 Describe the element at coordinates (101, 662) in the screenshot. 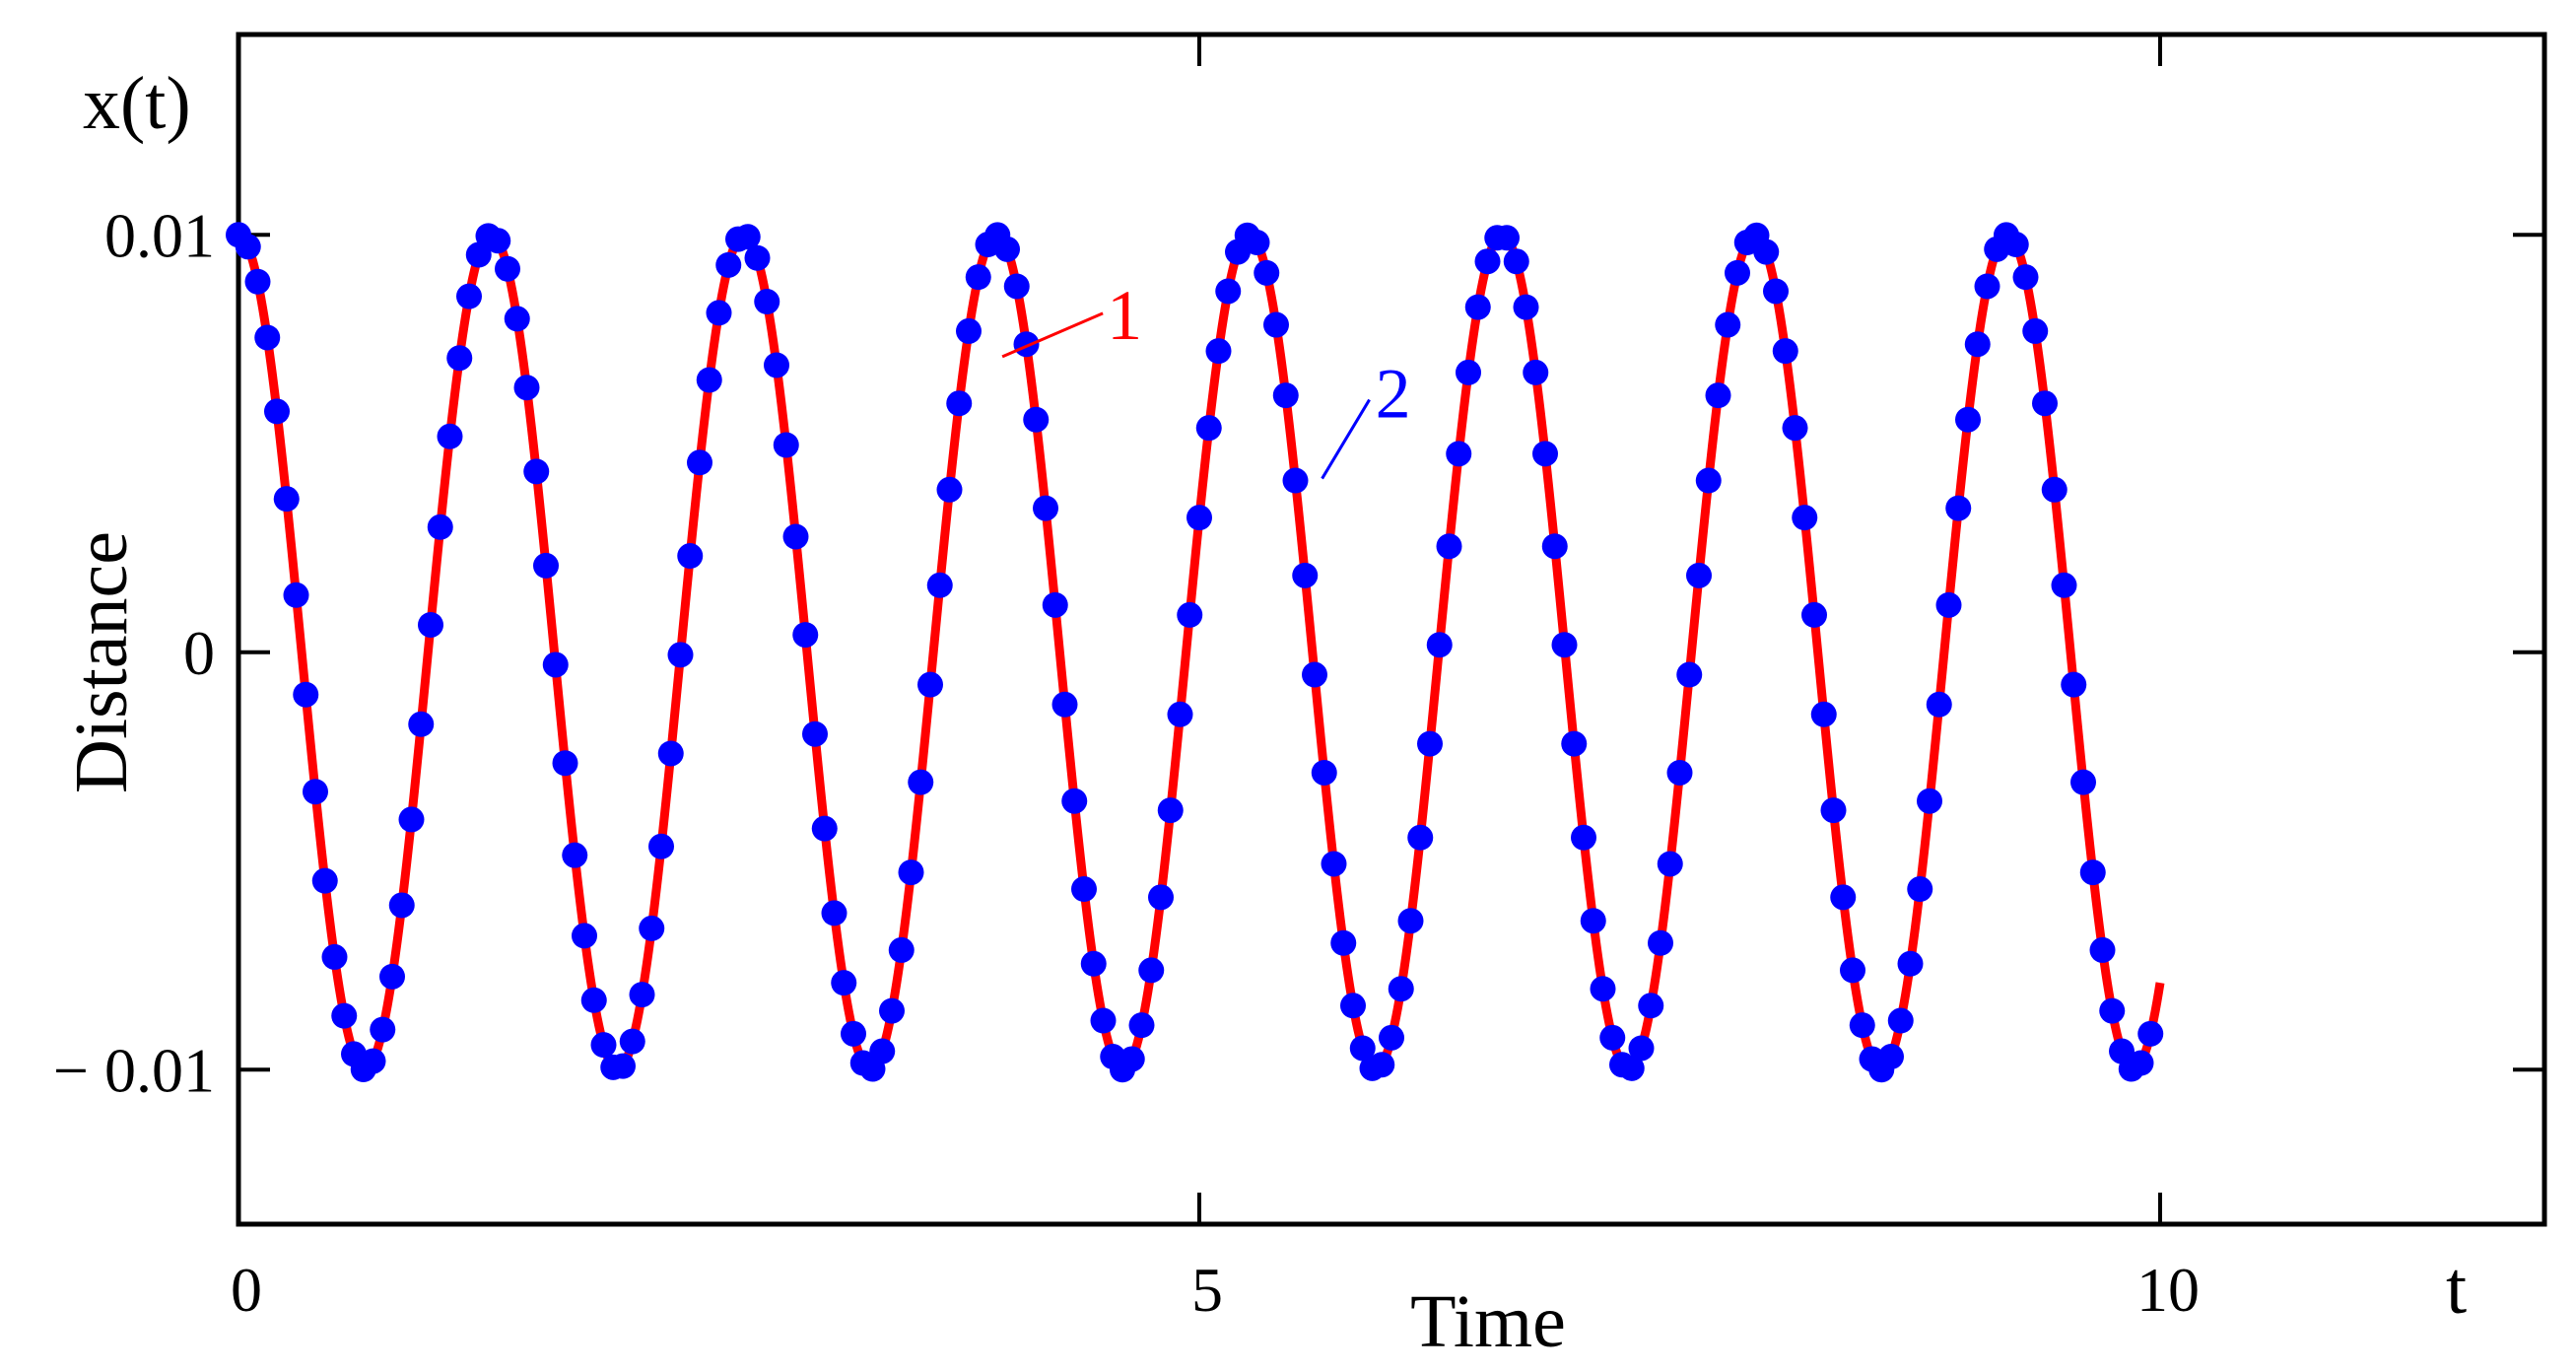

I see `y-axis-title: Distance` at that location.